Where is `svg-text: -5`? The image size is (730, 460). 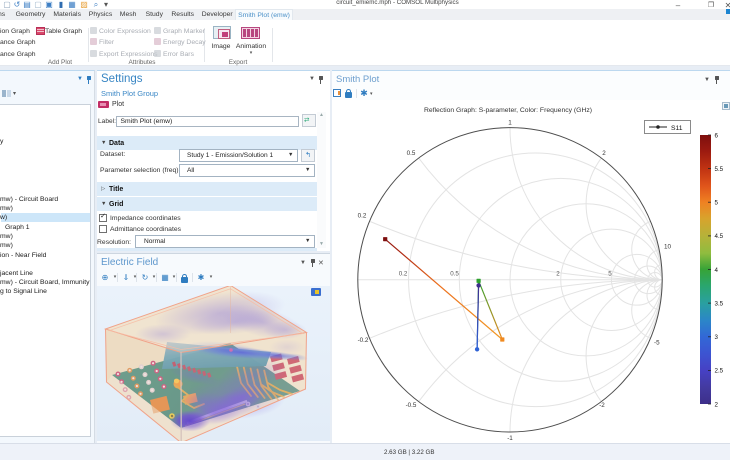 svg-text: -5 is located at coordinates (657, 343).